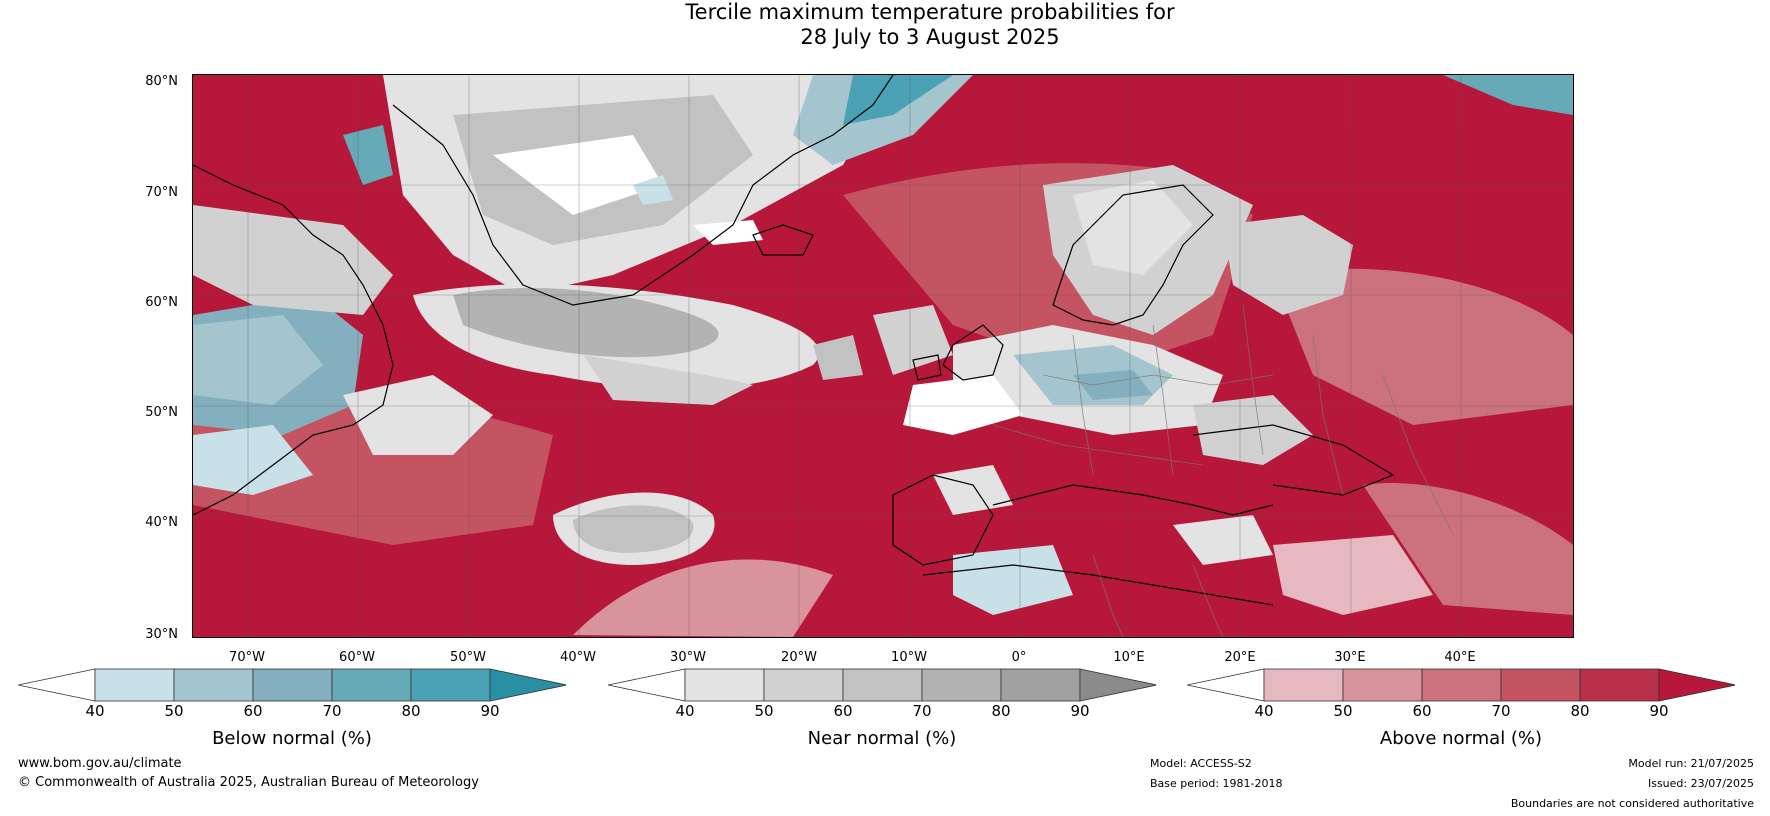 This screenshot has height=816, width=1770. What do you see at coordinates (1461, 708) in the screenshot?
I see `colorbar-above-normal: 40 50 60 70 80 90 Above normal (%)` at bounding box center [1461, 708].